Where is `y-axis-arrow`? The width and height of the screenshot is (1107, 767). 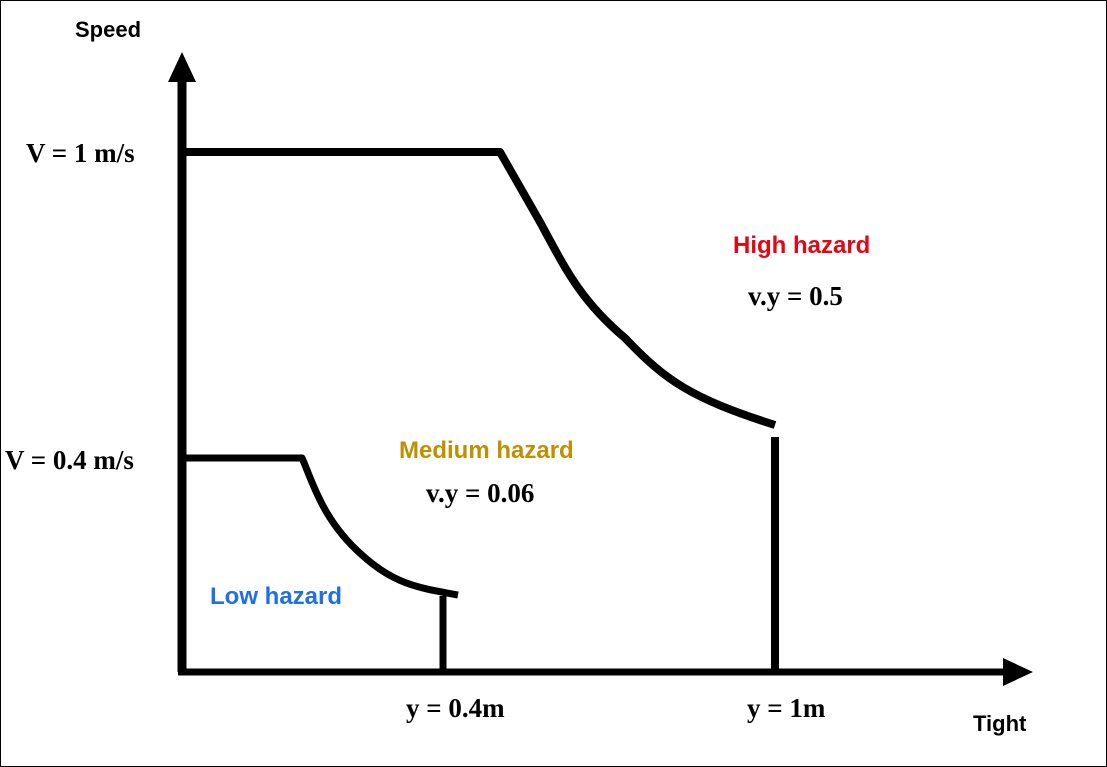 y-axis-arrow is located at coordinates (182, 67).